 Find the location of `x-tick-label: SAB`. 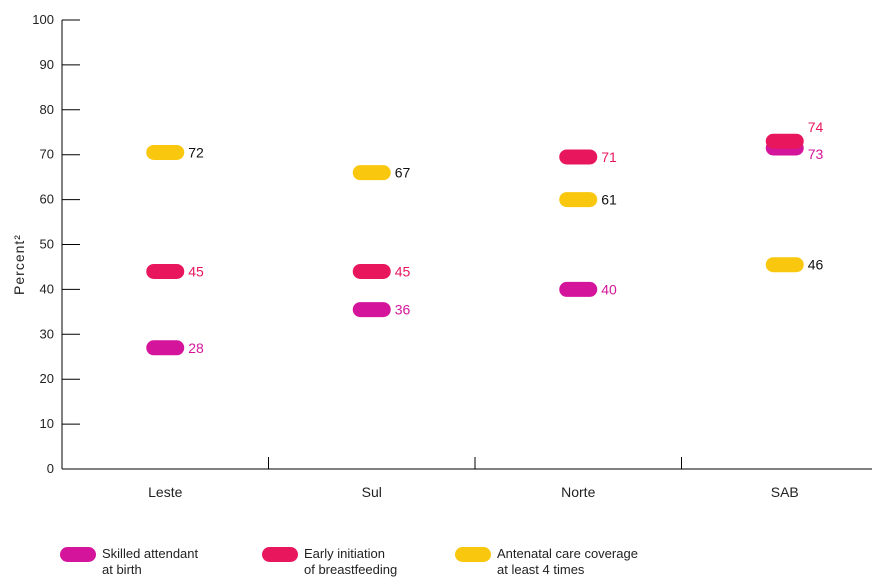

x-tick-label: SAB is located at coordinates (785, 492).